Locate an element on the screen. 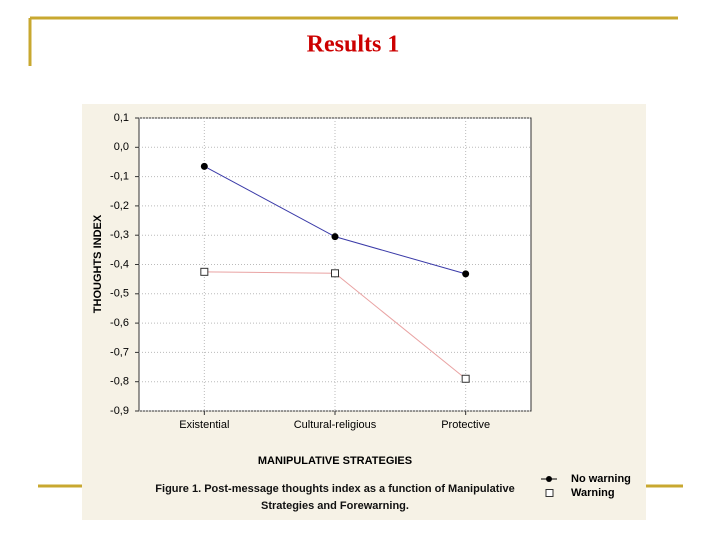 This screenshot has width=720, height=540. y-axis-label: THOUGHTS INDEX is located at coordinates (98, 263).